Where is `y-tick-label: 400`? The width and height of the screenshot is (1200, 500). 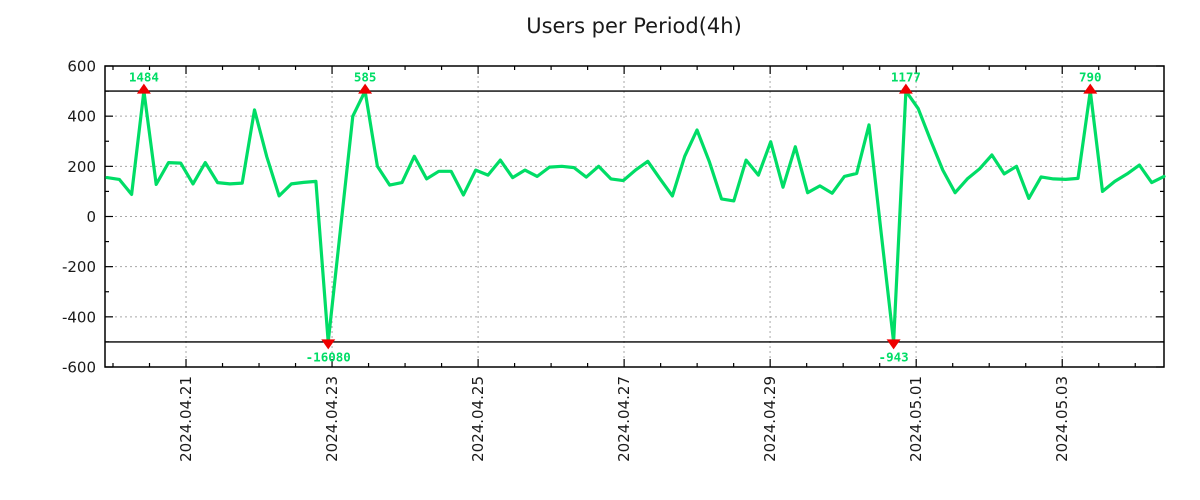
y-tick-label: 400 is located at coordinates (81, 117).